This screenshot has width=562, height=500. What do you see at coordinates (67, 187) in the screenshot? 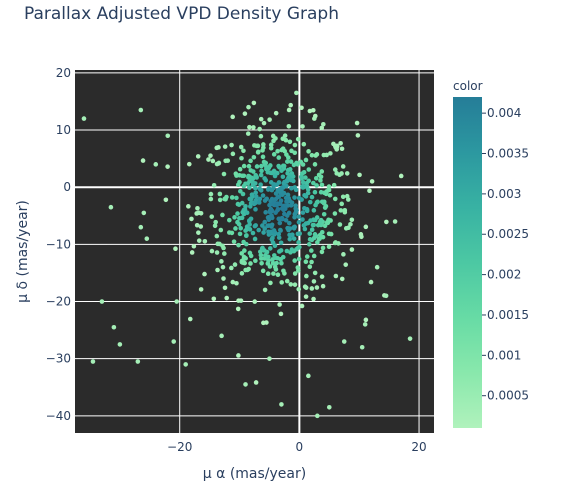
I see `y-tick-label: 0` at bounding box center [67, 187].